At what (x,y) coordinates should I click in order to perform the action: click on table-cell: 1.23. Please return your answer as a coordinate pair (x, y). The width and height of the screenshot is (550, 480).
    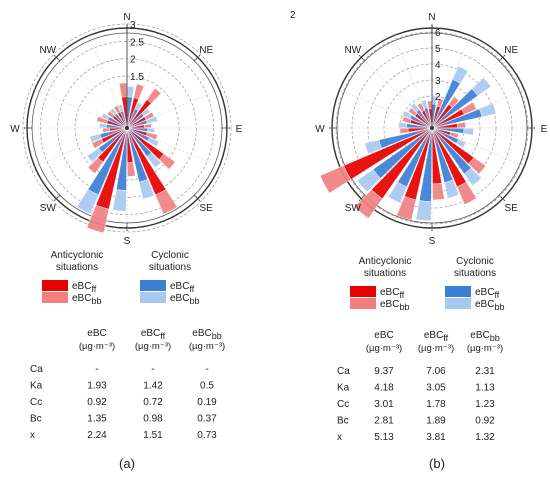
    Looking at the image, I should click on (485, 404).